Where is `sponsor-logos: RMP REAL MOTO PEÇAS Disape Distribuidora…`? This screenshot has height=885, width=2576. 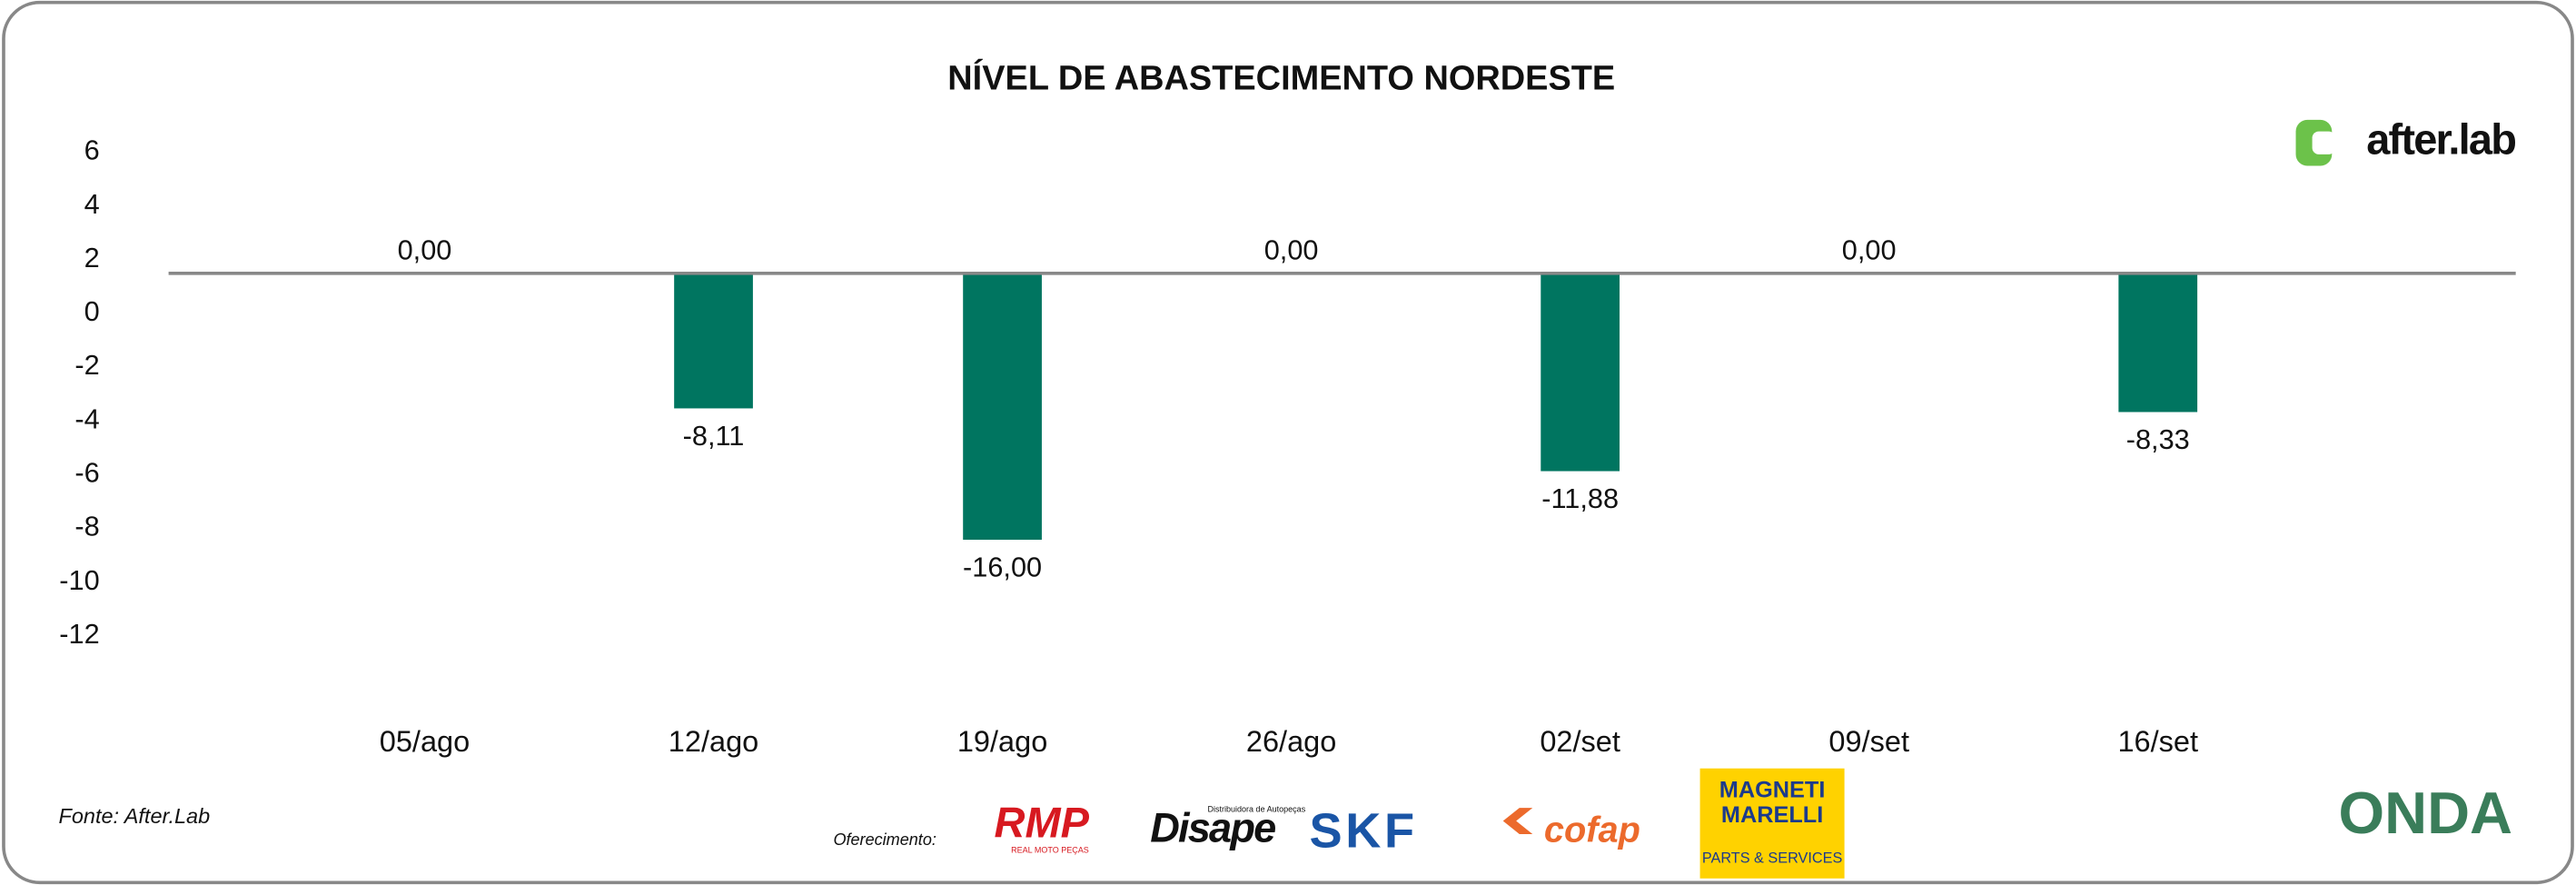 sponsor-logos: RMP REAL MOTO PEÇAS Disape Distribuidora… is located at coordinates (1754, 823).